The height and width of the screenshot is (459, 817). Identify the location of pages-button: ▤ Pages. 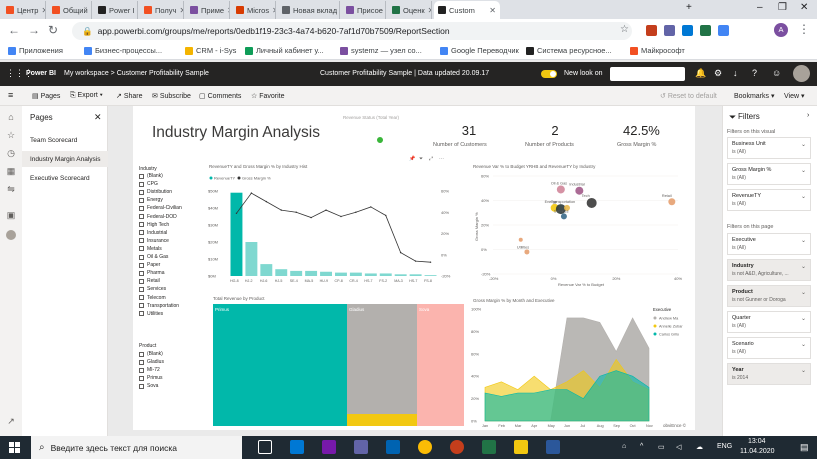
(46, 96).